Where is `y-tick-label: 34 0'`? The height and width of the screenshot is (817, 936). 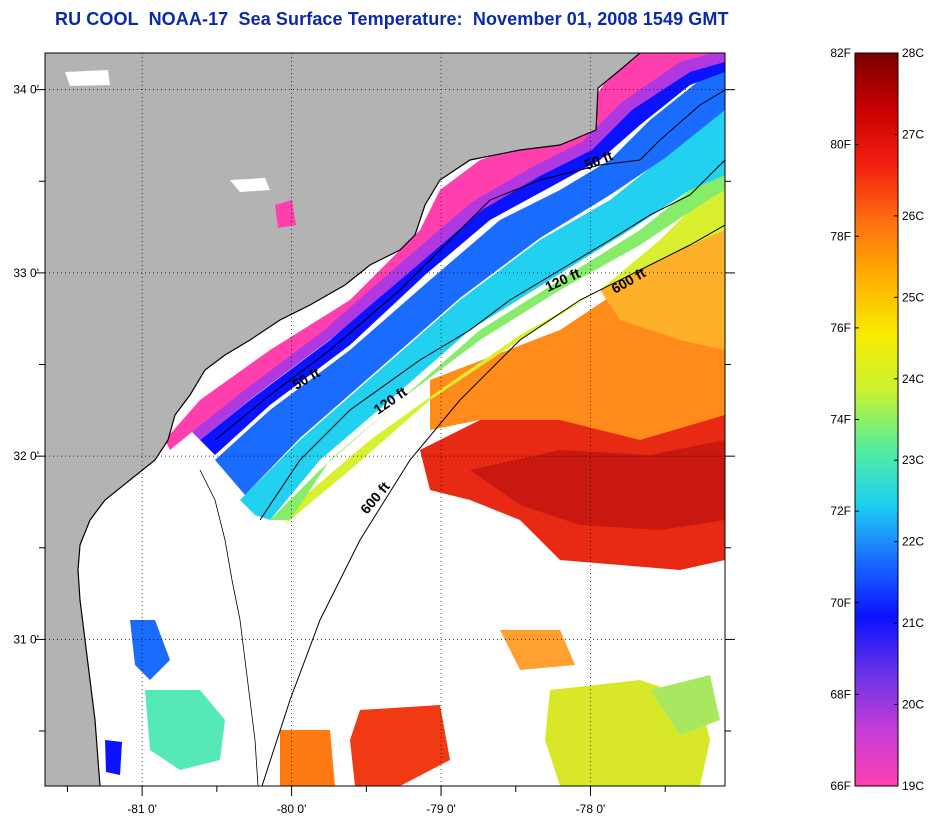 y-tick-label: 34 0' is located at coordinates (26, 90).